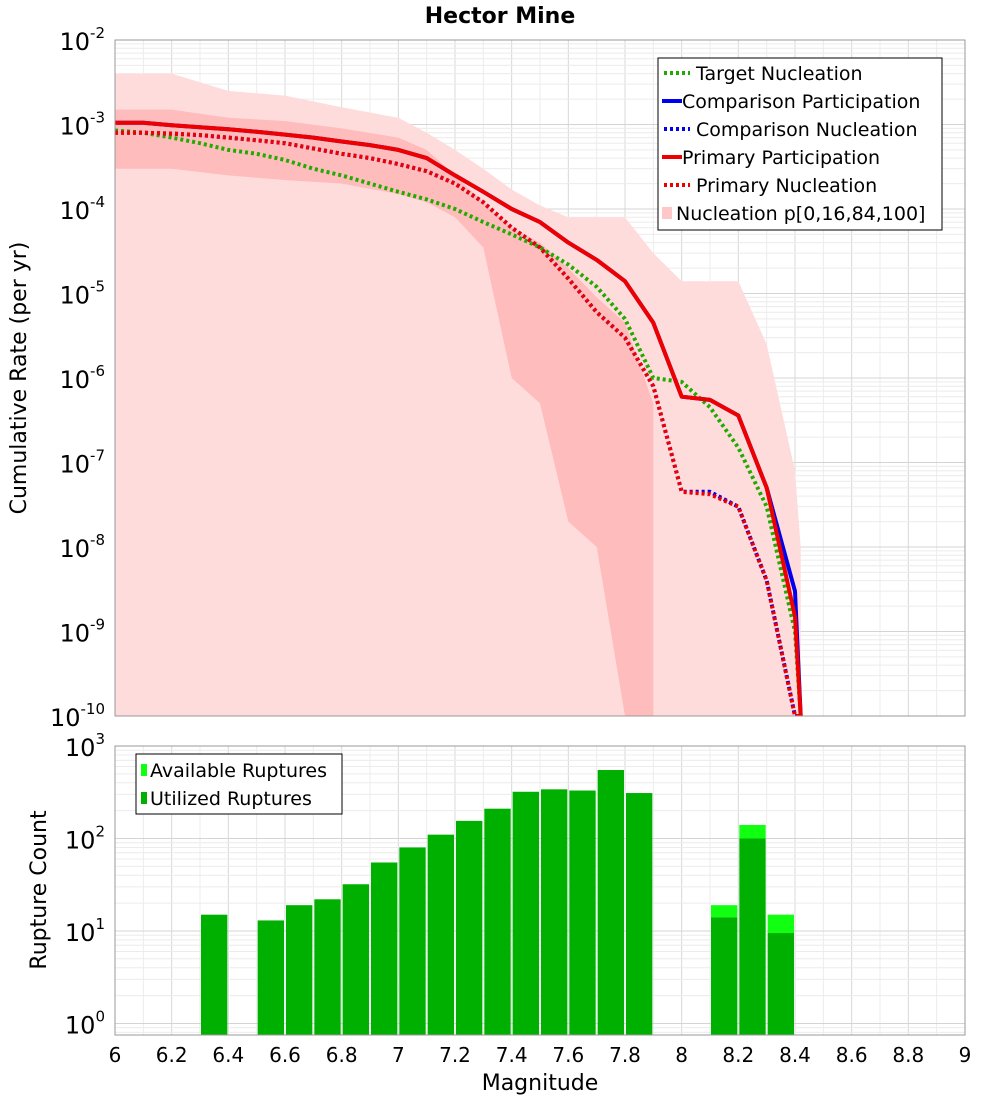  Describe the element at coordinates (667, 213) in the screenshot. I see `legend-swatch-band` at that location.